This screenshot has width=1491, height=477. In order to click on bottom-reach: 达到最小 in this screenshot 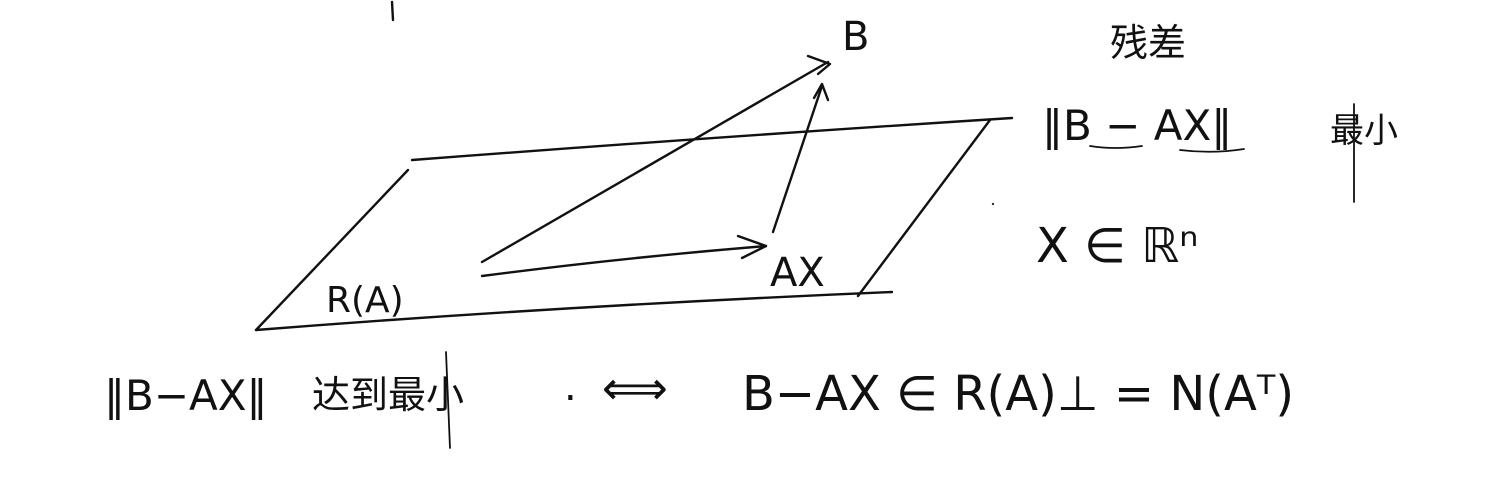, I will do `click(388, 395)`.